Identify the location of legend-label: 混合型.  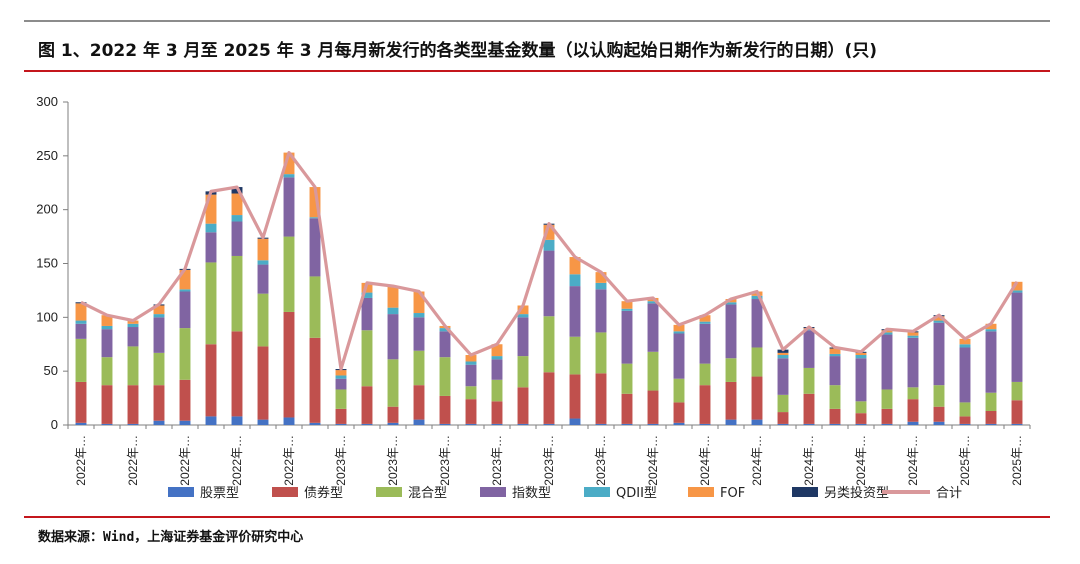
(427, 493).